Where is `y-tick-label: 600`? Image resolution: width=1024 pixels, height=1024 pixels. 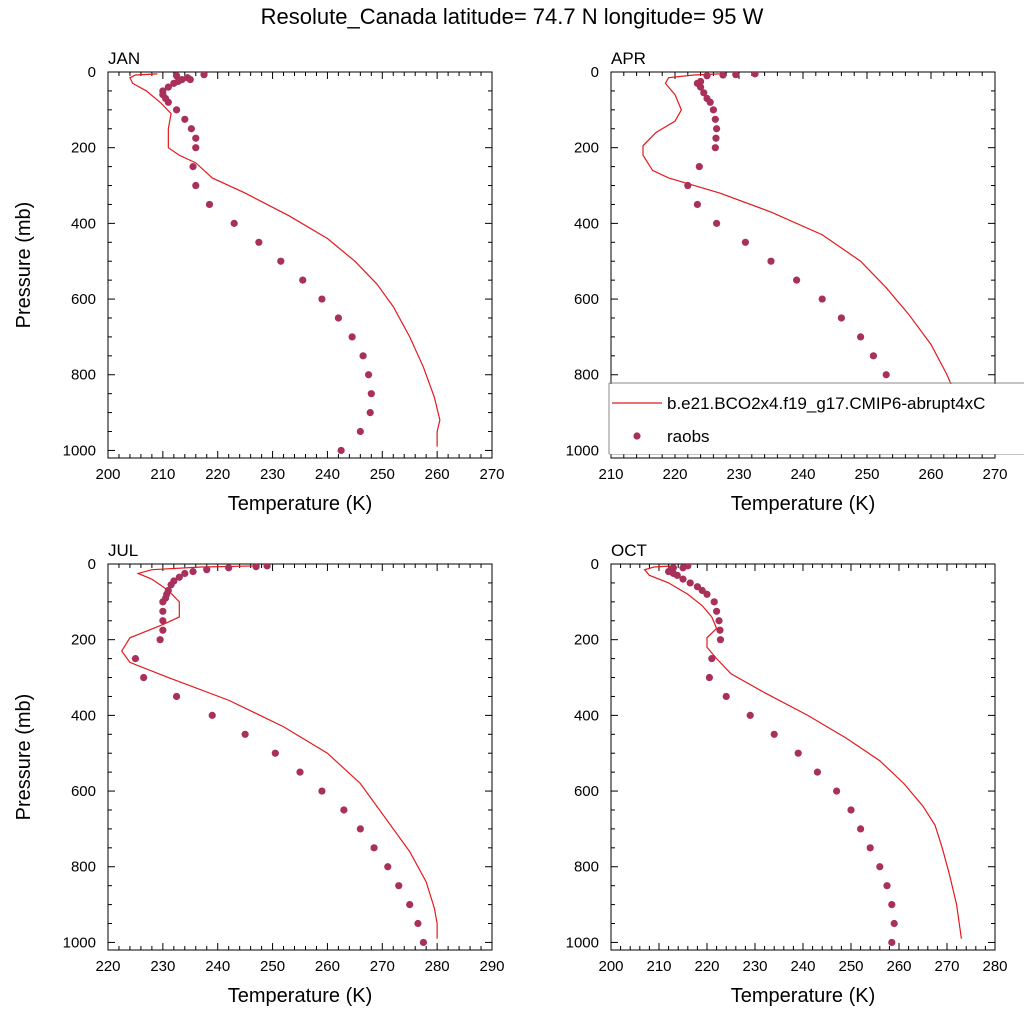 y-tick-label: 600 is located at coordinates (586, 791).